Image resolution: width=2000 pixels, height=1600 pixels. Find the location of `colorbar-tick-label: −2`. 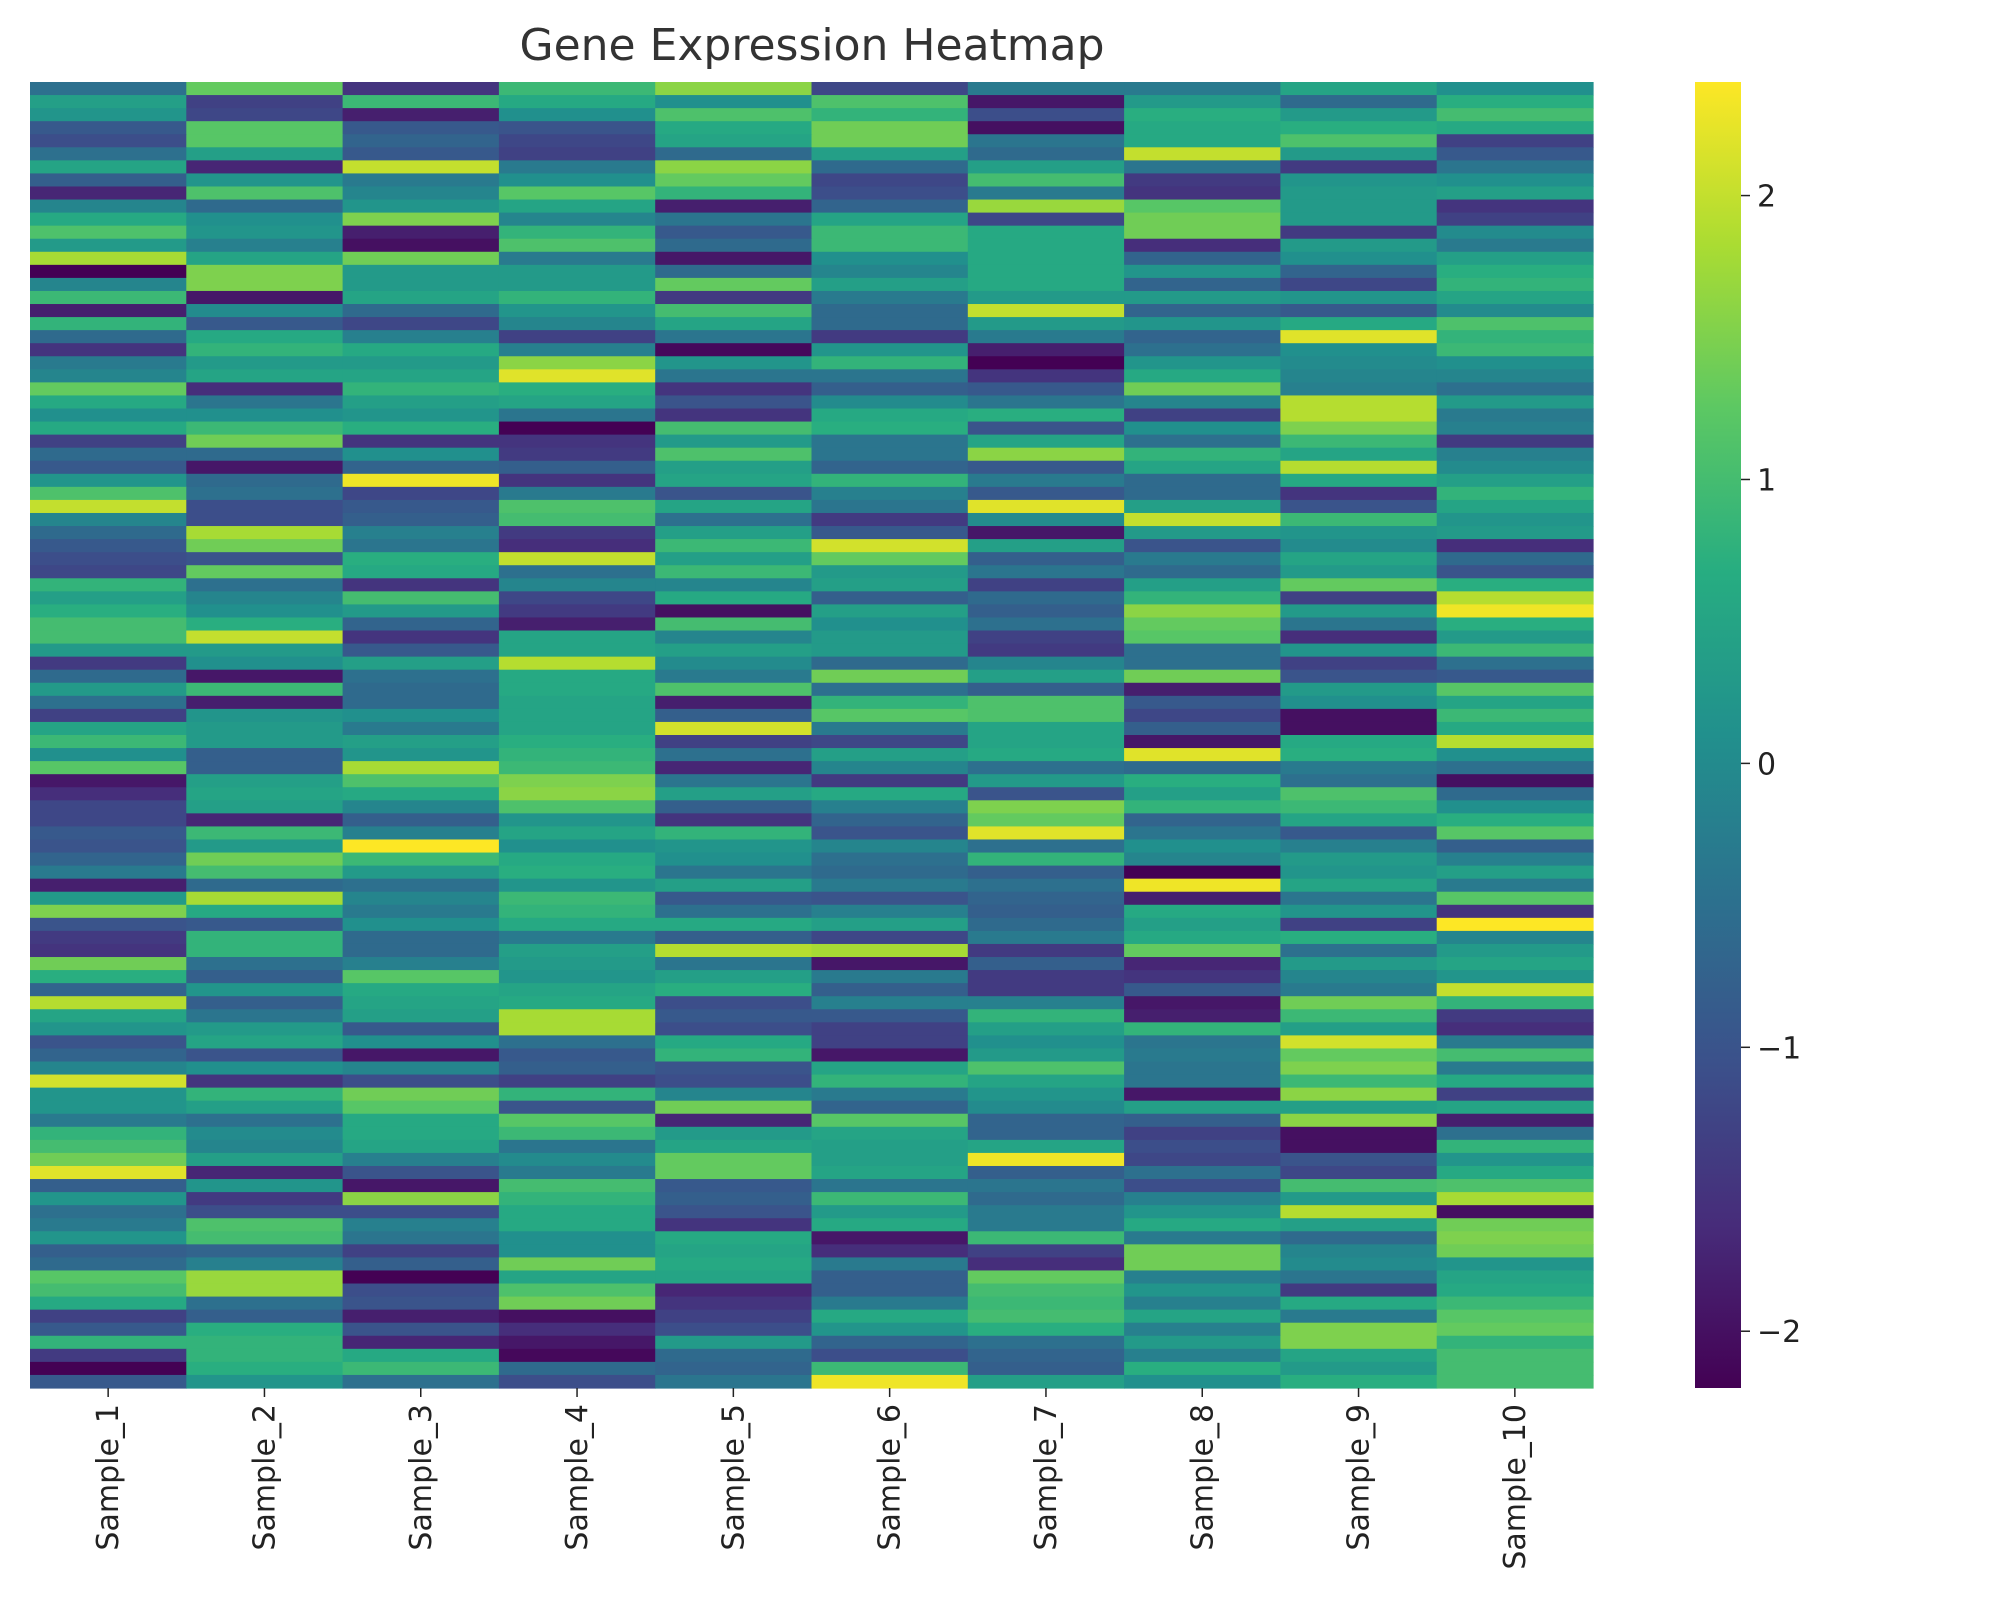

colorbar-tick-label: −2 is located at coordinates (1779, 1332).